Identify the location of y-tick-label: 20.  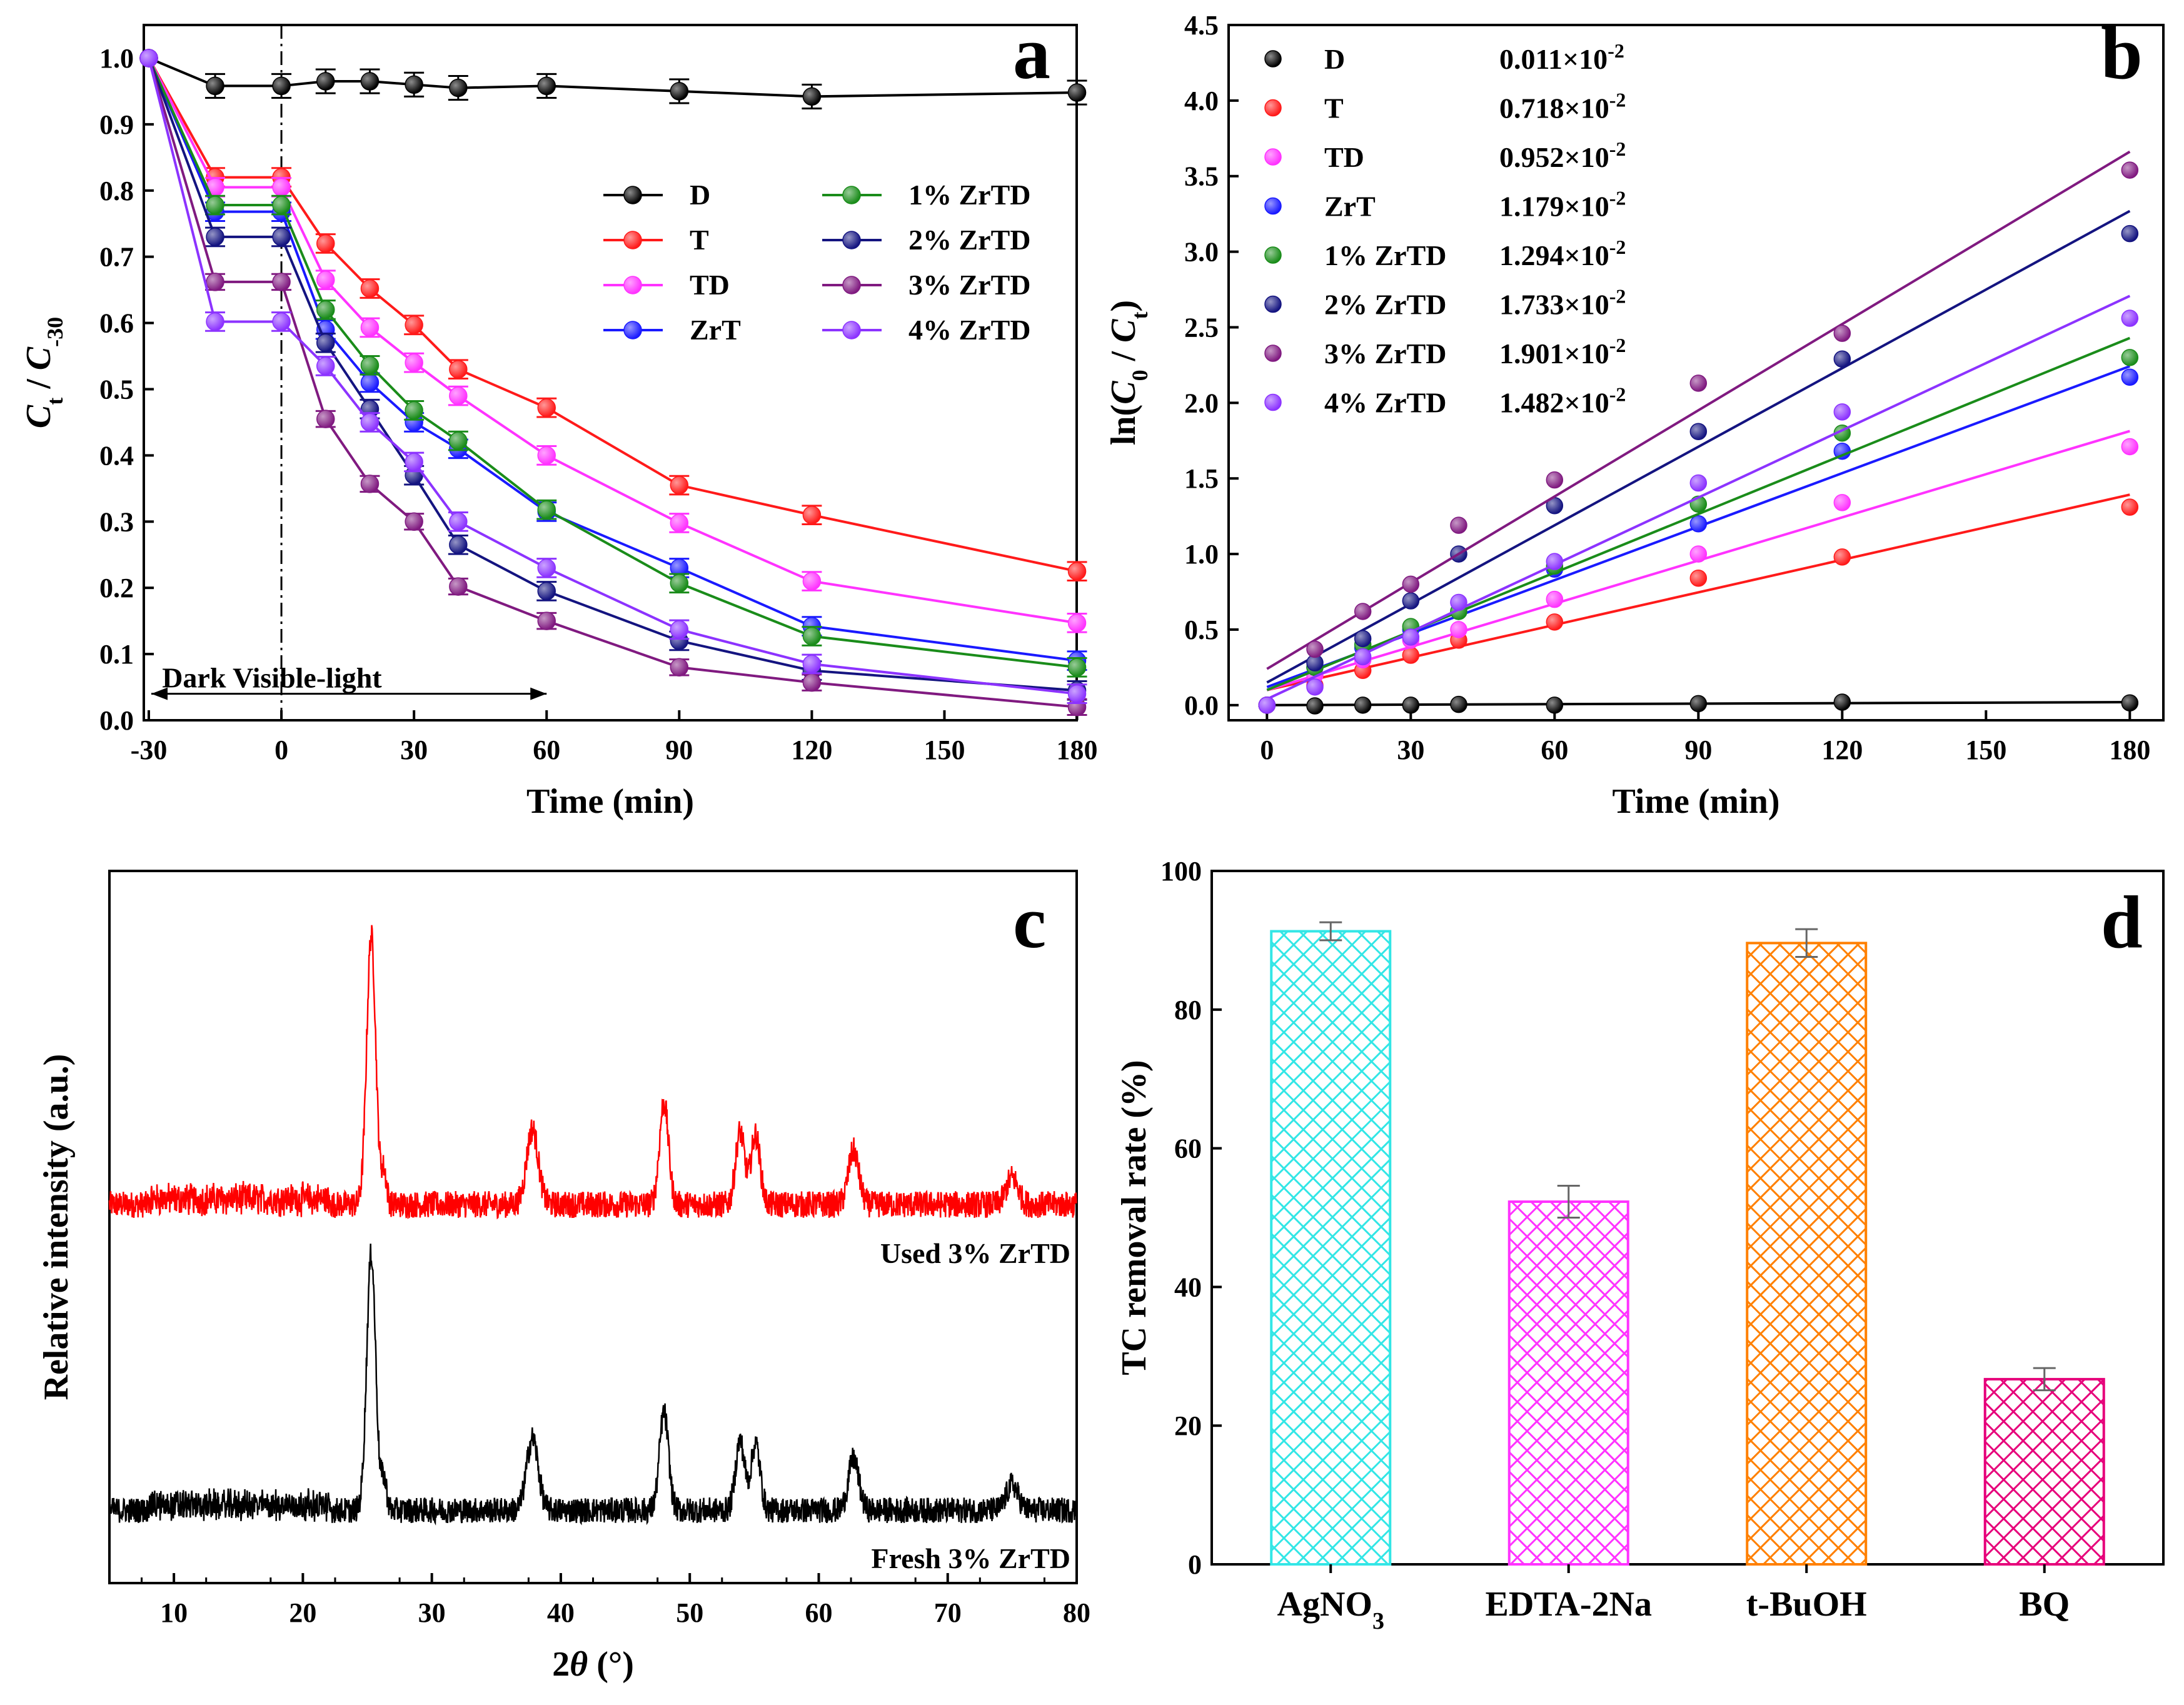
(1188, 1426).